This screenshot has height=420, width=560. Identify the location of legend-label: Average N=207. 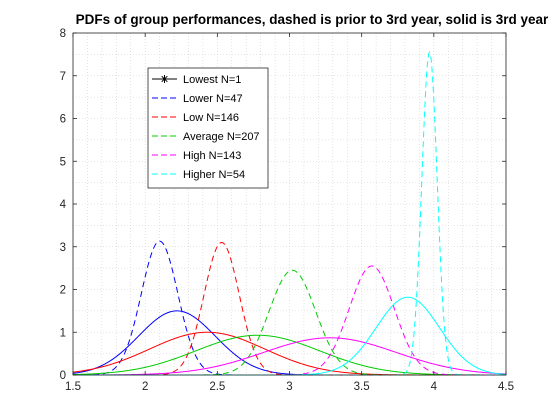
(221, 137).